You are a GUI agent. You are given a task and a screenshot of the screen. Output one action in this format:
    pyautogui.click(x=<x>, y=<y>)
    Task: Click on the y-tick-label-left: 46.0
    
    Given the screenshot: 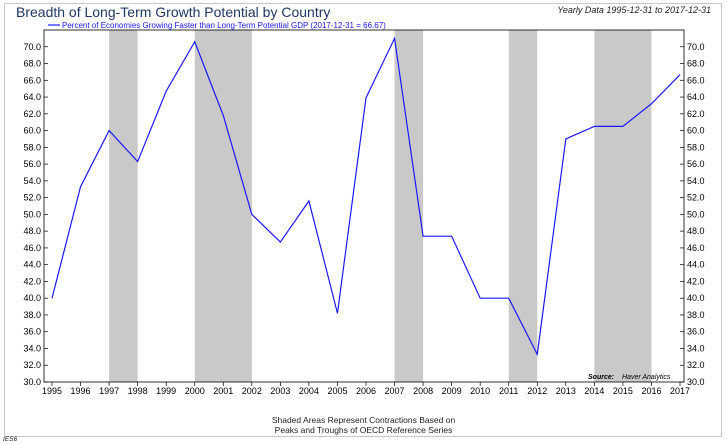 What is the action you would take?
    pyautogui.click(x=32, y=248)
    